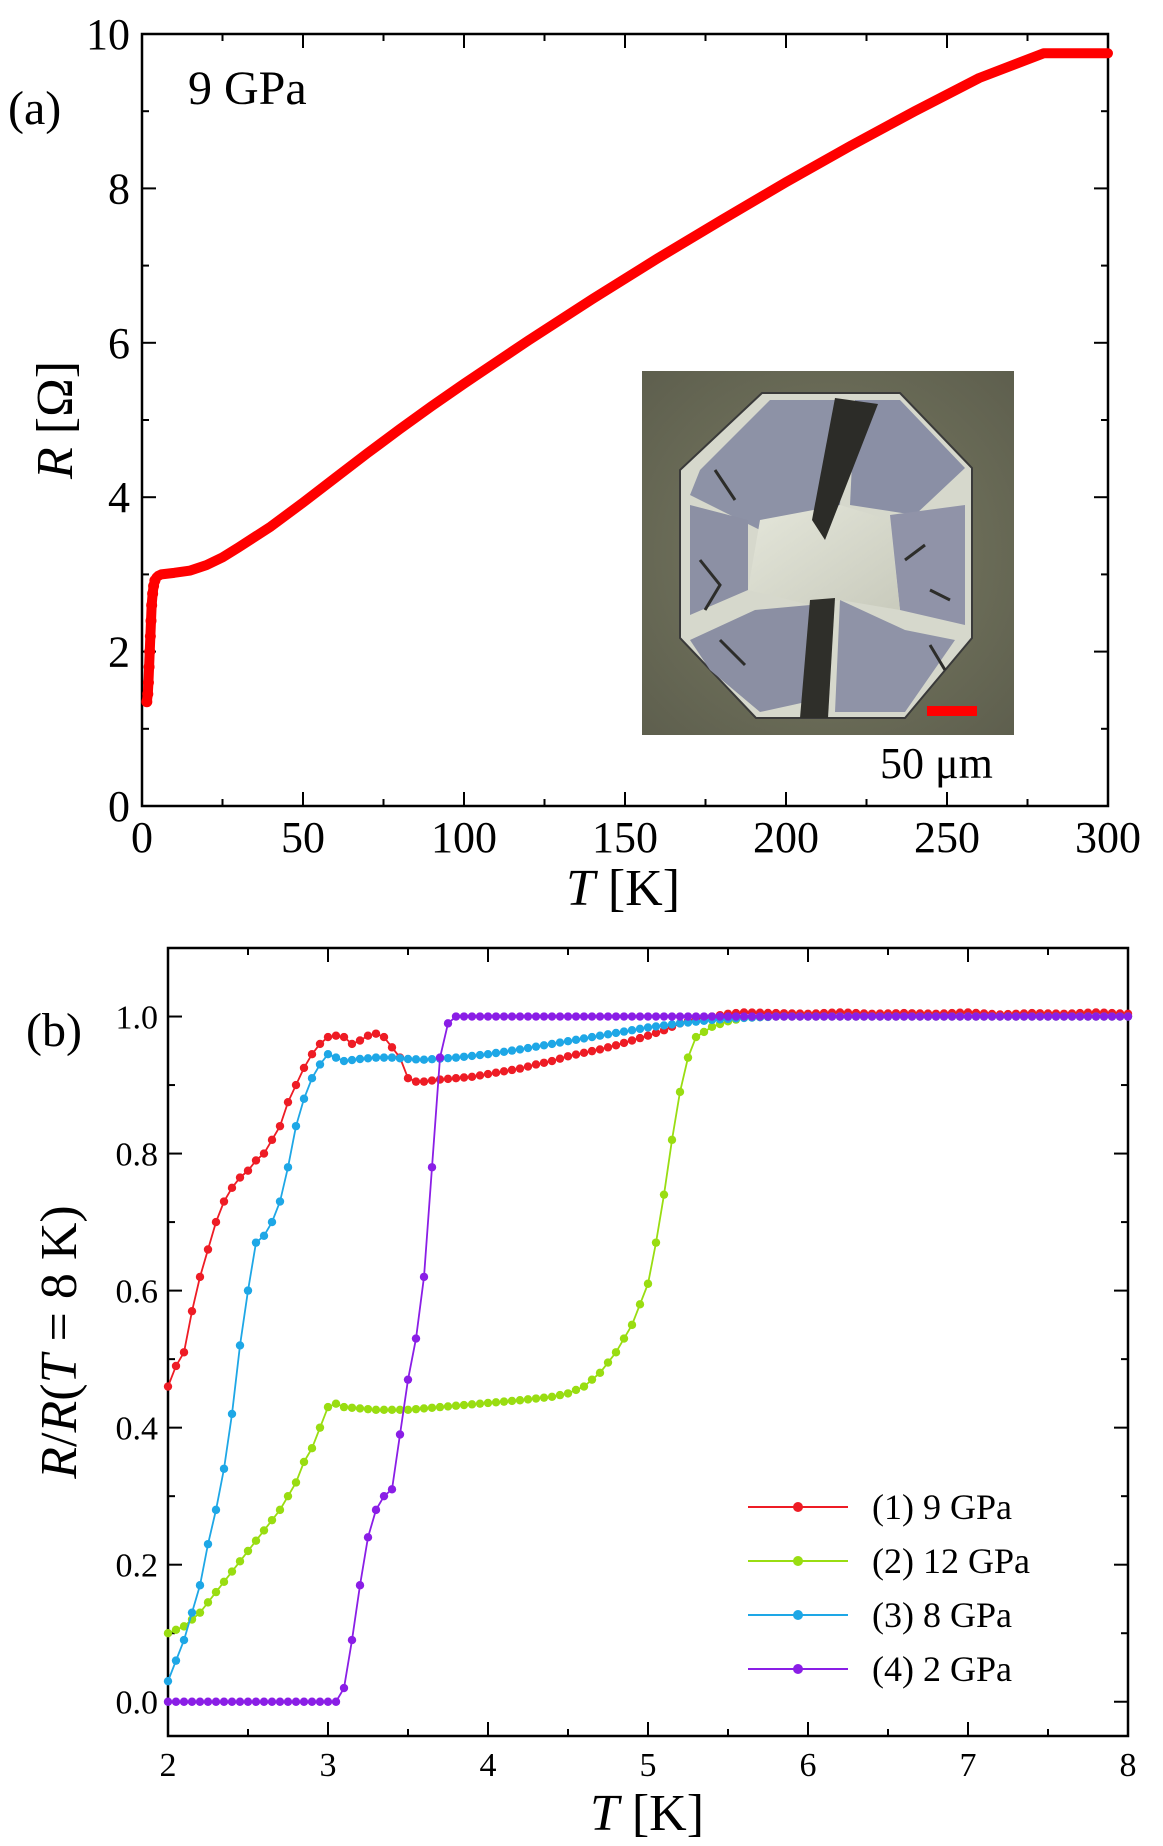 This screenshot has height=1846, width=1163. Describe the element at coordinates (137, 1292) in the screenshot. I see `y-tick-label-b: 0.6` at that location.